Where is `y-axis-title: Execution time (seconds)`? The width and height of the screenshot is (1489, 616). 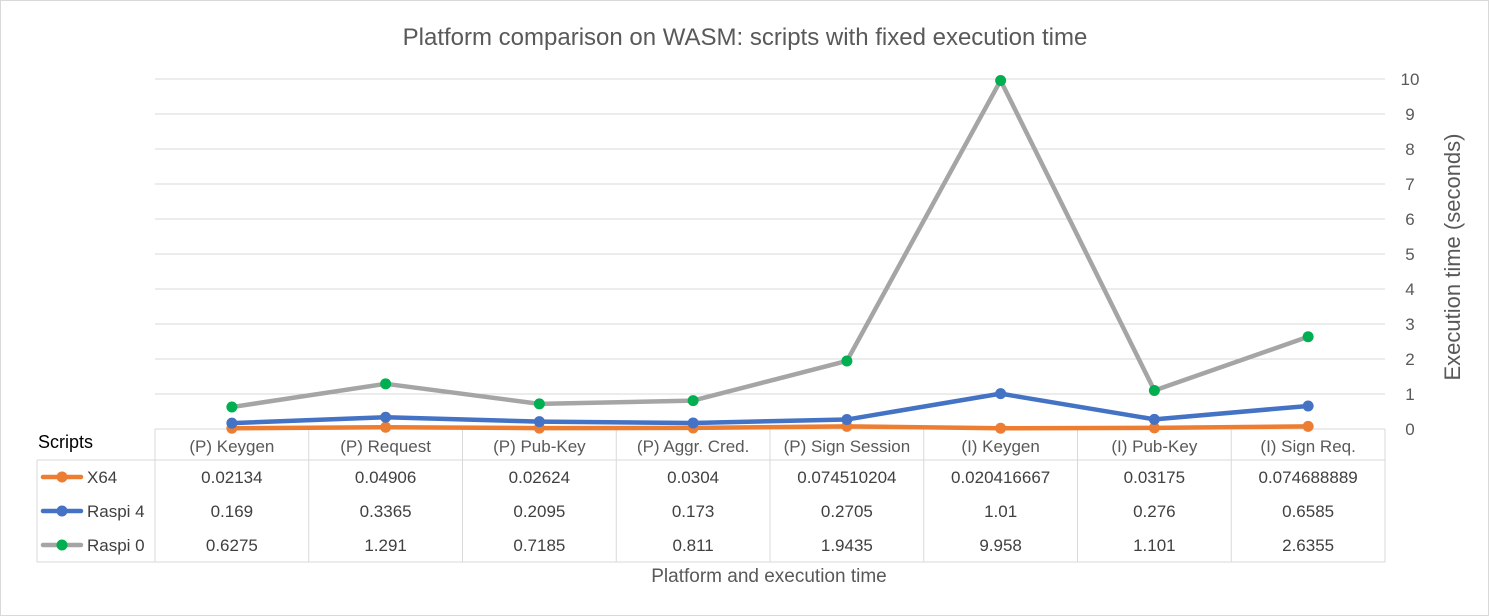 y-axis-title: Execution time (seconds) is located at coordinates (1452, 257).